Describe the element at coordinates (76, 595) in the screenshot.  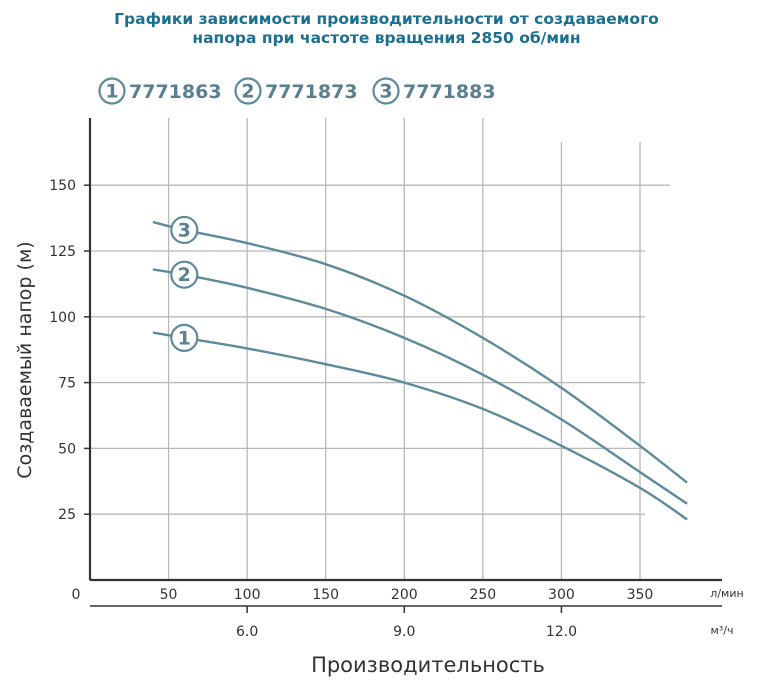
I see `x-origin-label: 0` at that location.